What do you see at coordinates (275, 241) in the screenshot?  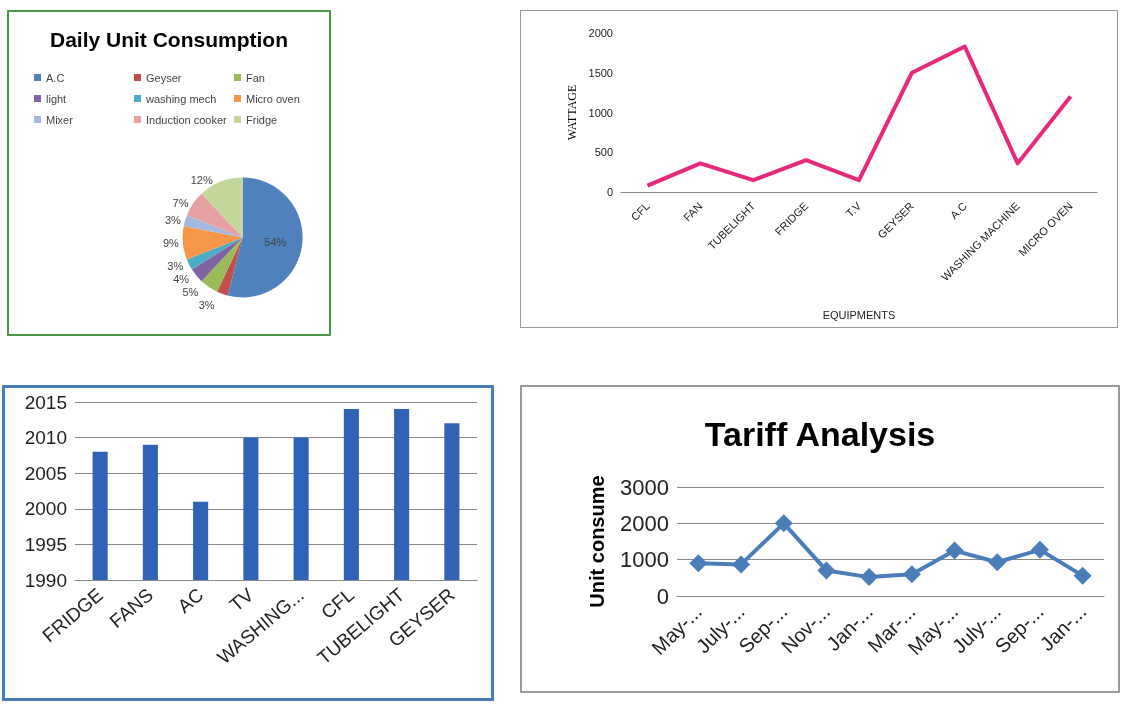 I see `data-label: 54%` at bounding box center [275, 241].